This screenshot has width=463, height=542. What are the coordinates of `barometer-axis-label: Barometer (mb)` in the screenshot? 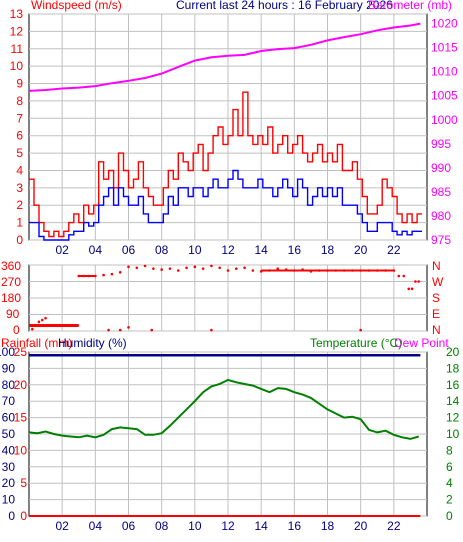 It's located at (410, 6).